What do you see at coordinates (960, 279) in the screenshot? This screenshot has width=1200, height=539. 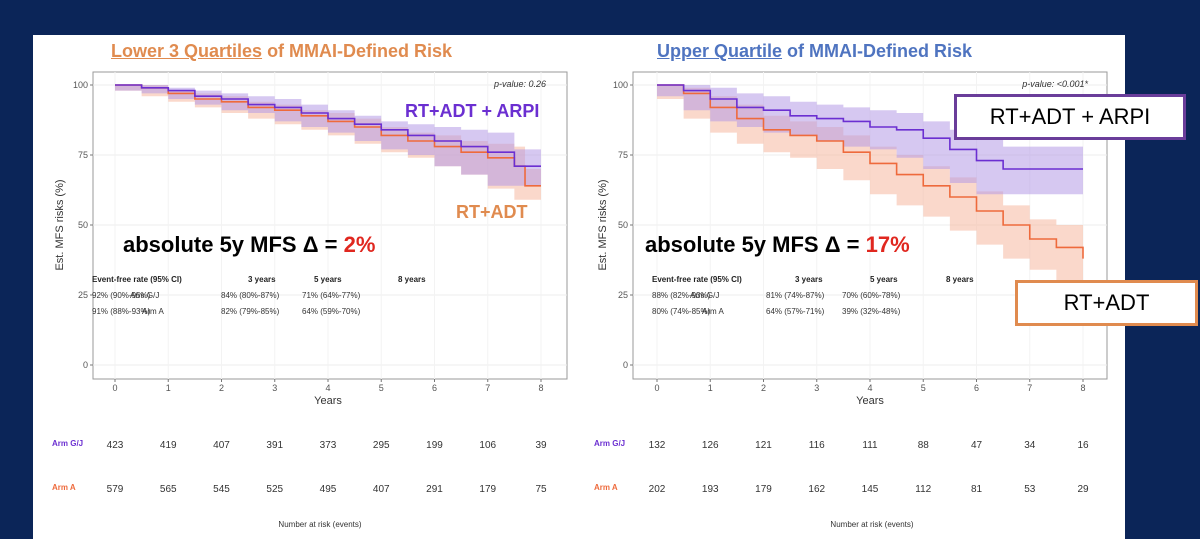 I see `right-table-header: 8 years` at bounding box center [960, 279].